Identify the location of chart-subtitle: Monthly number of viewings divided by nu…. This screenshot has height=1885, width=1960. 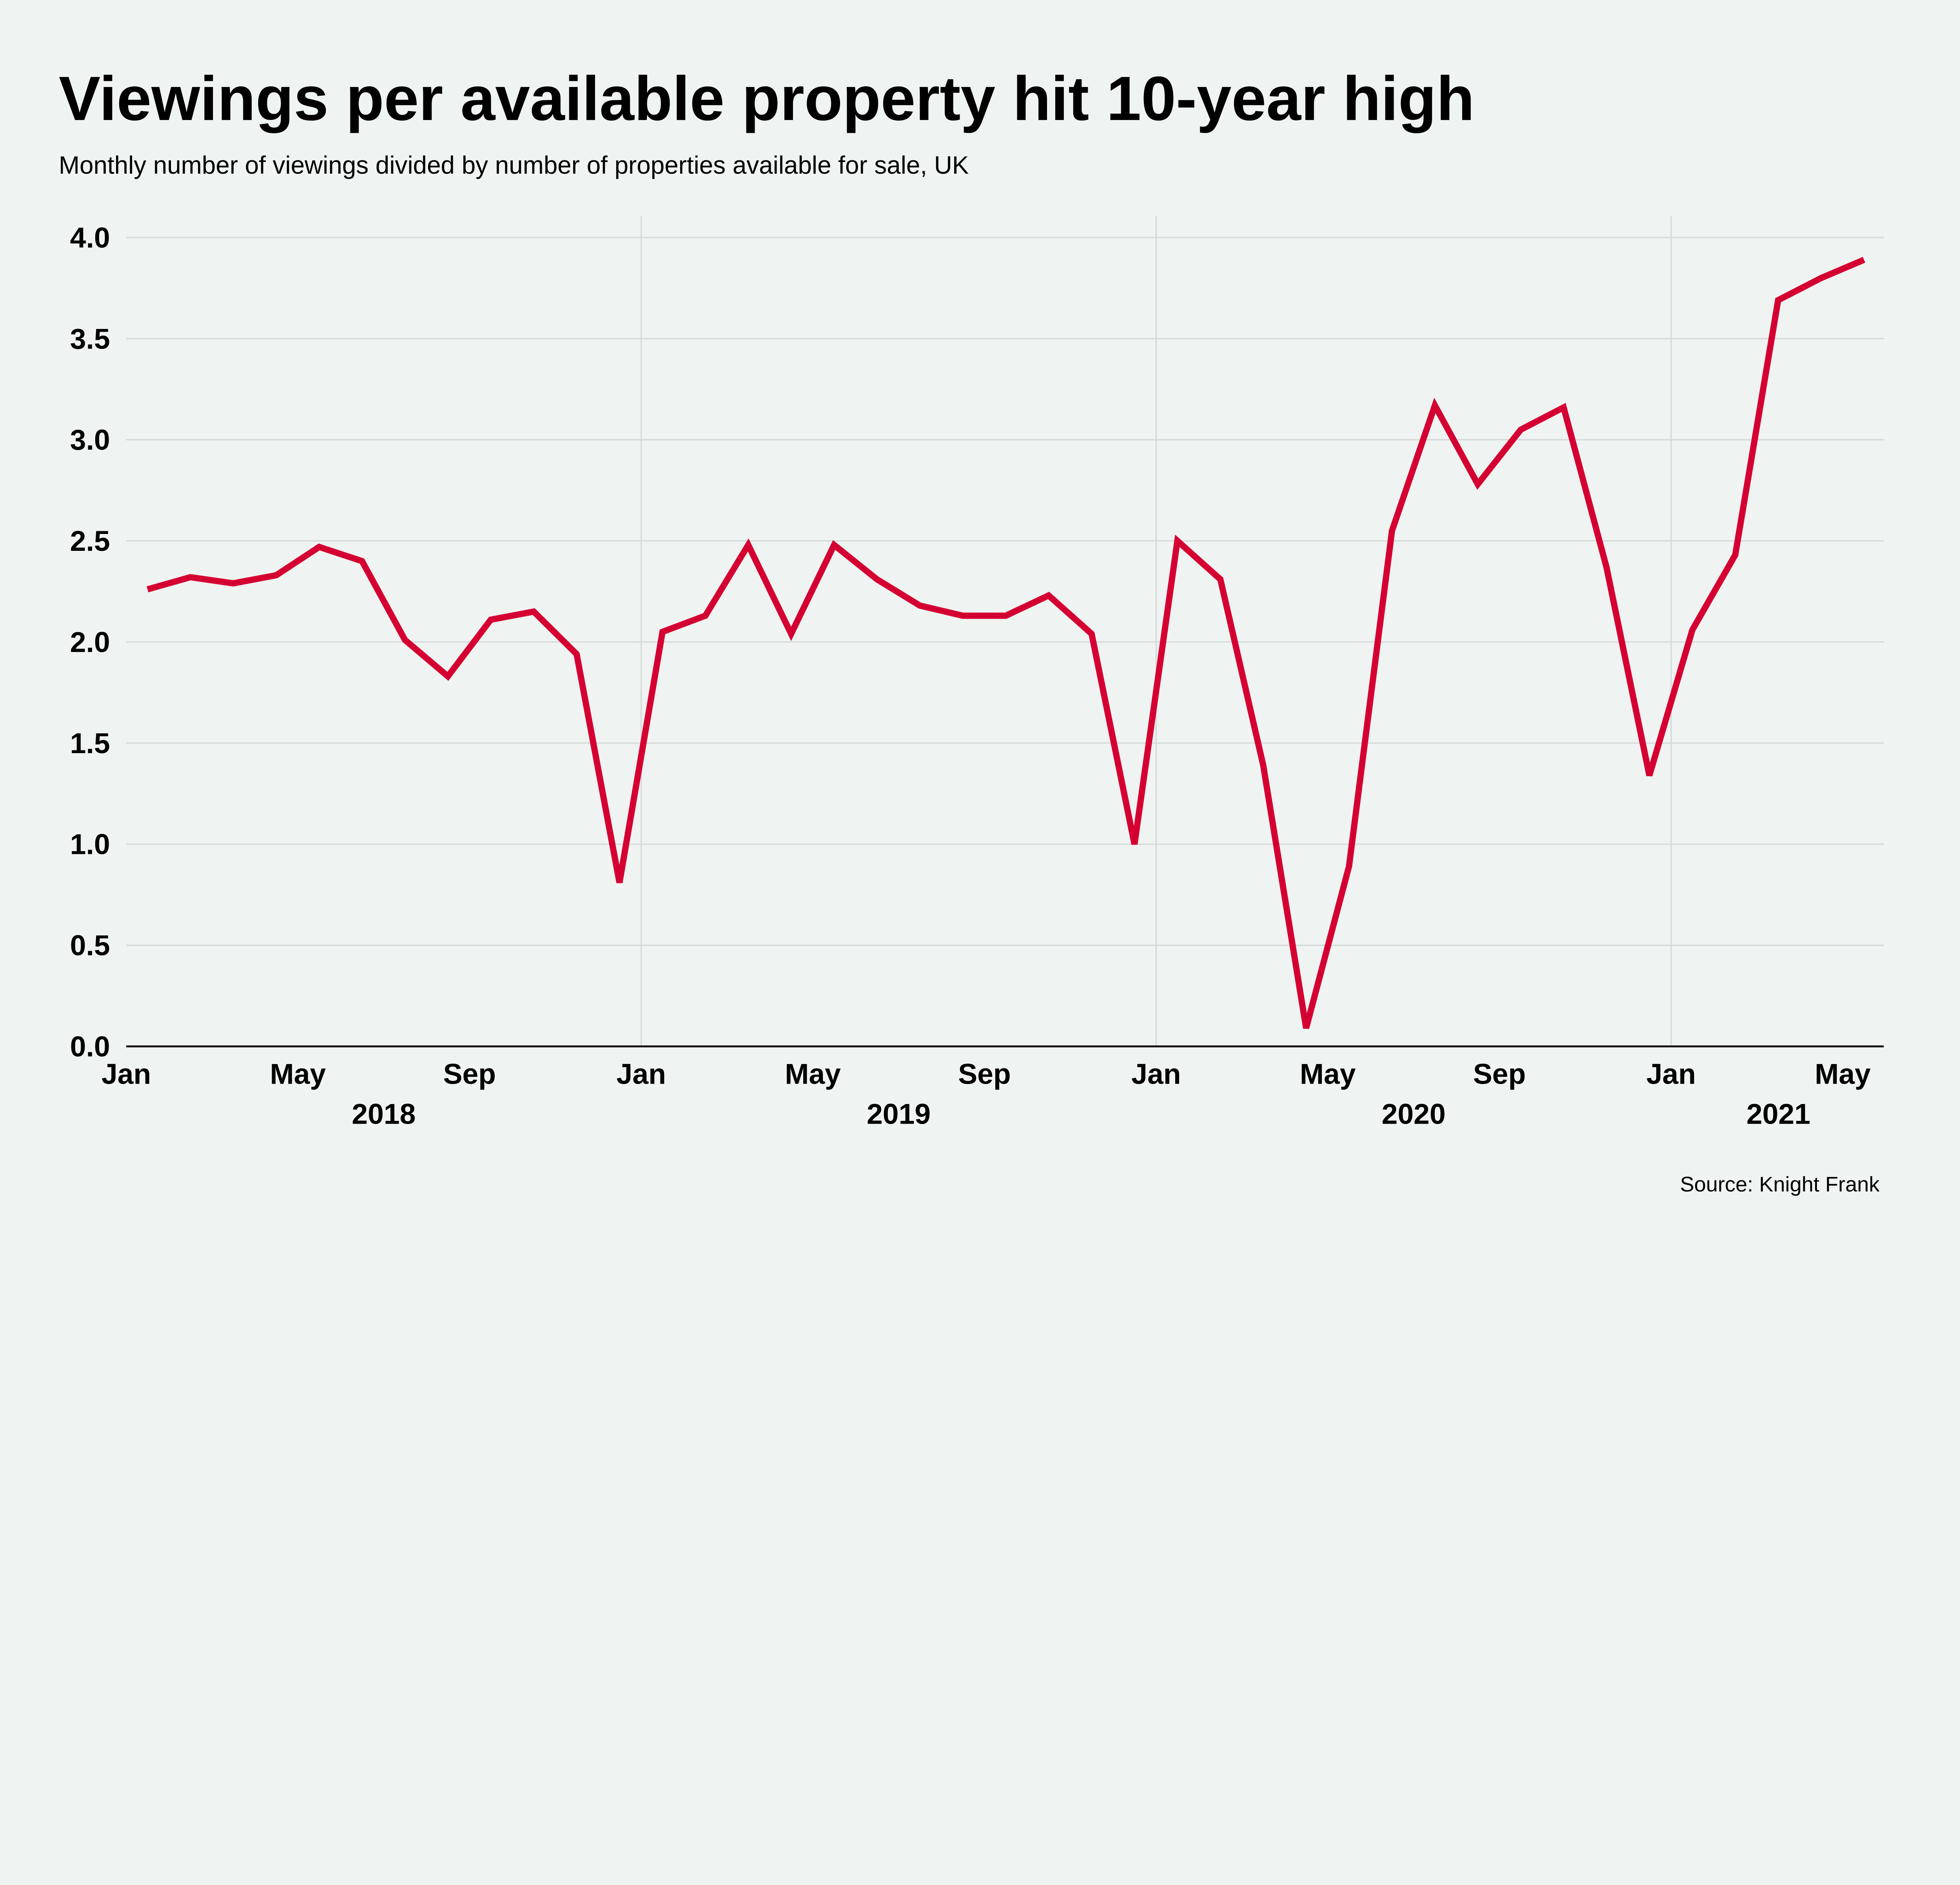
(514, 165).